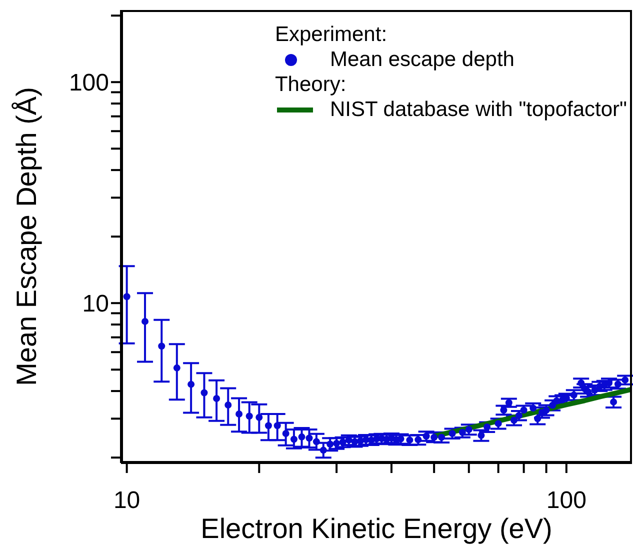 This screenshot has height=548, width=633. I want to click on x-axis-title: Electron Kinetic Energy (eV), so click(376, 528).